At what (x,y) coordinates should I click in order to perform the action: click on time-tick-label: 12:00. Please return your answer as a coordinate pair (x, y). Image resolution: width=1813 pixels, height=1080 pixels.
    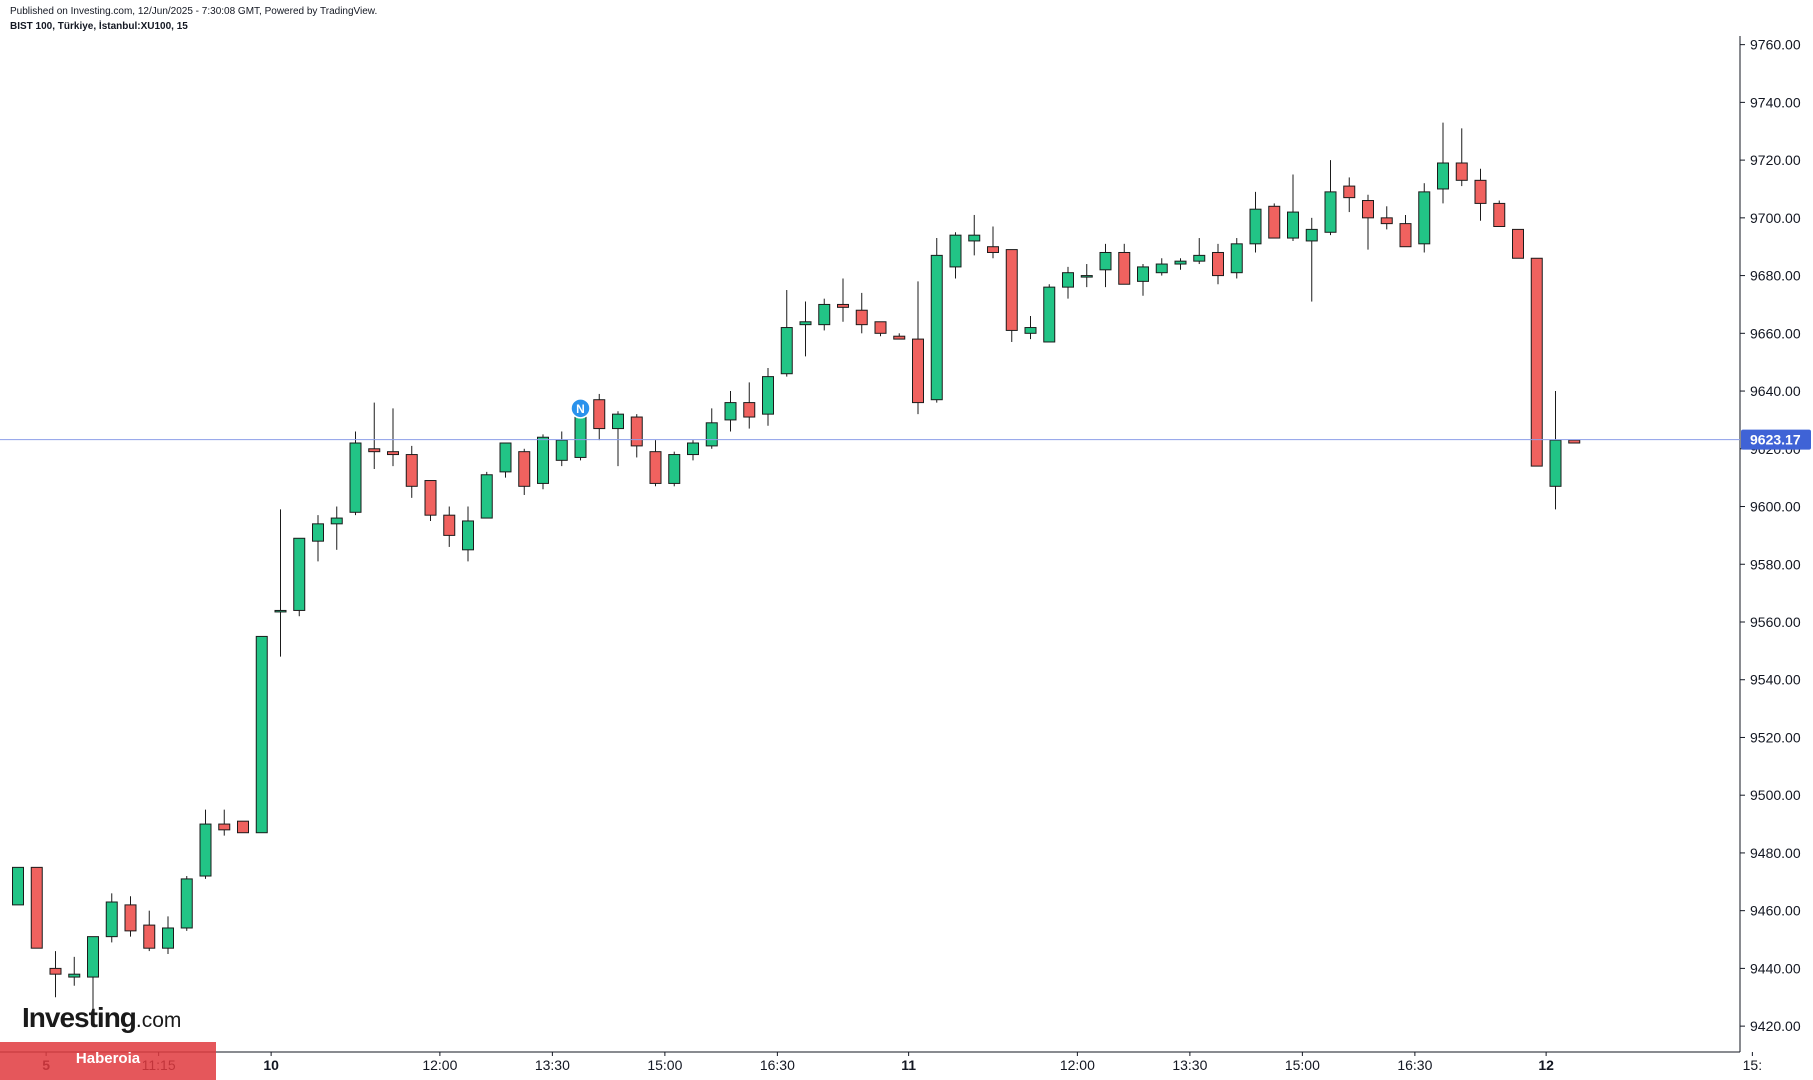
    Looking at the image, I should click on (1077, 1065).